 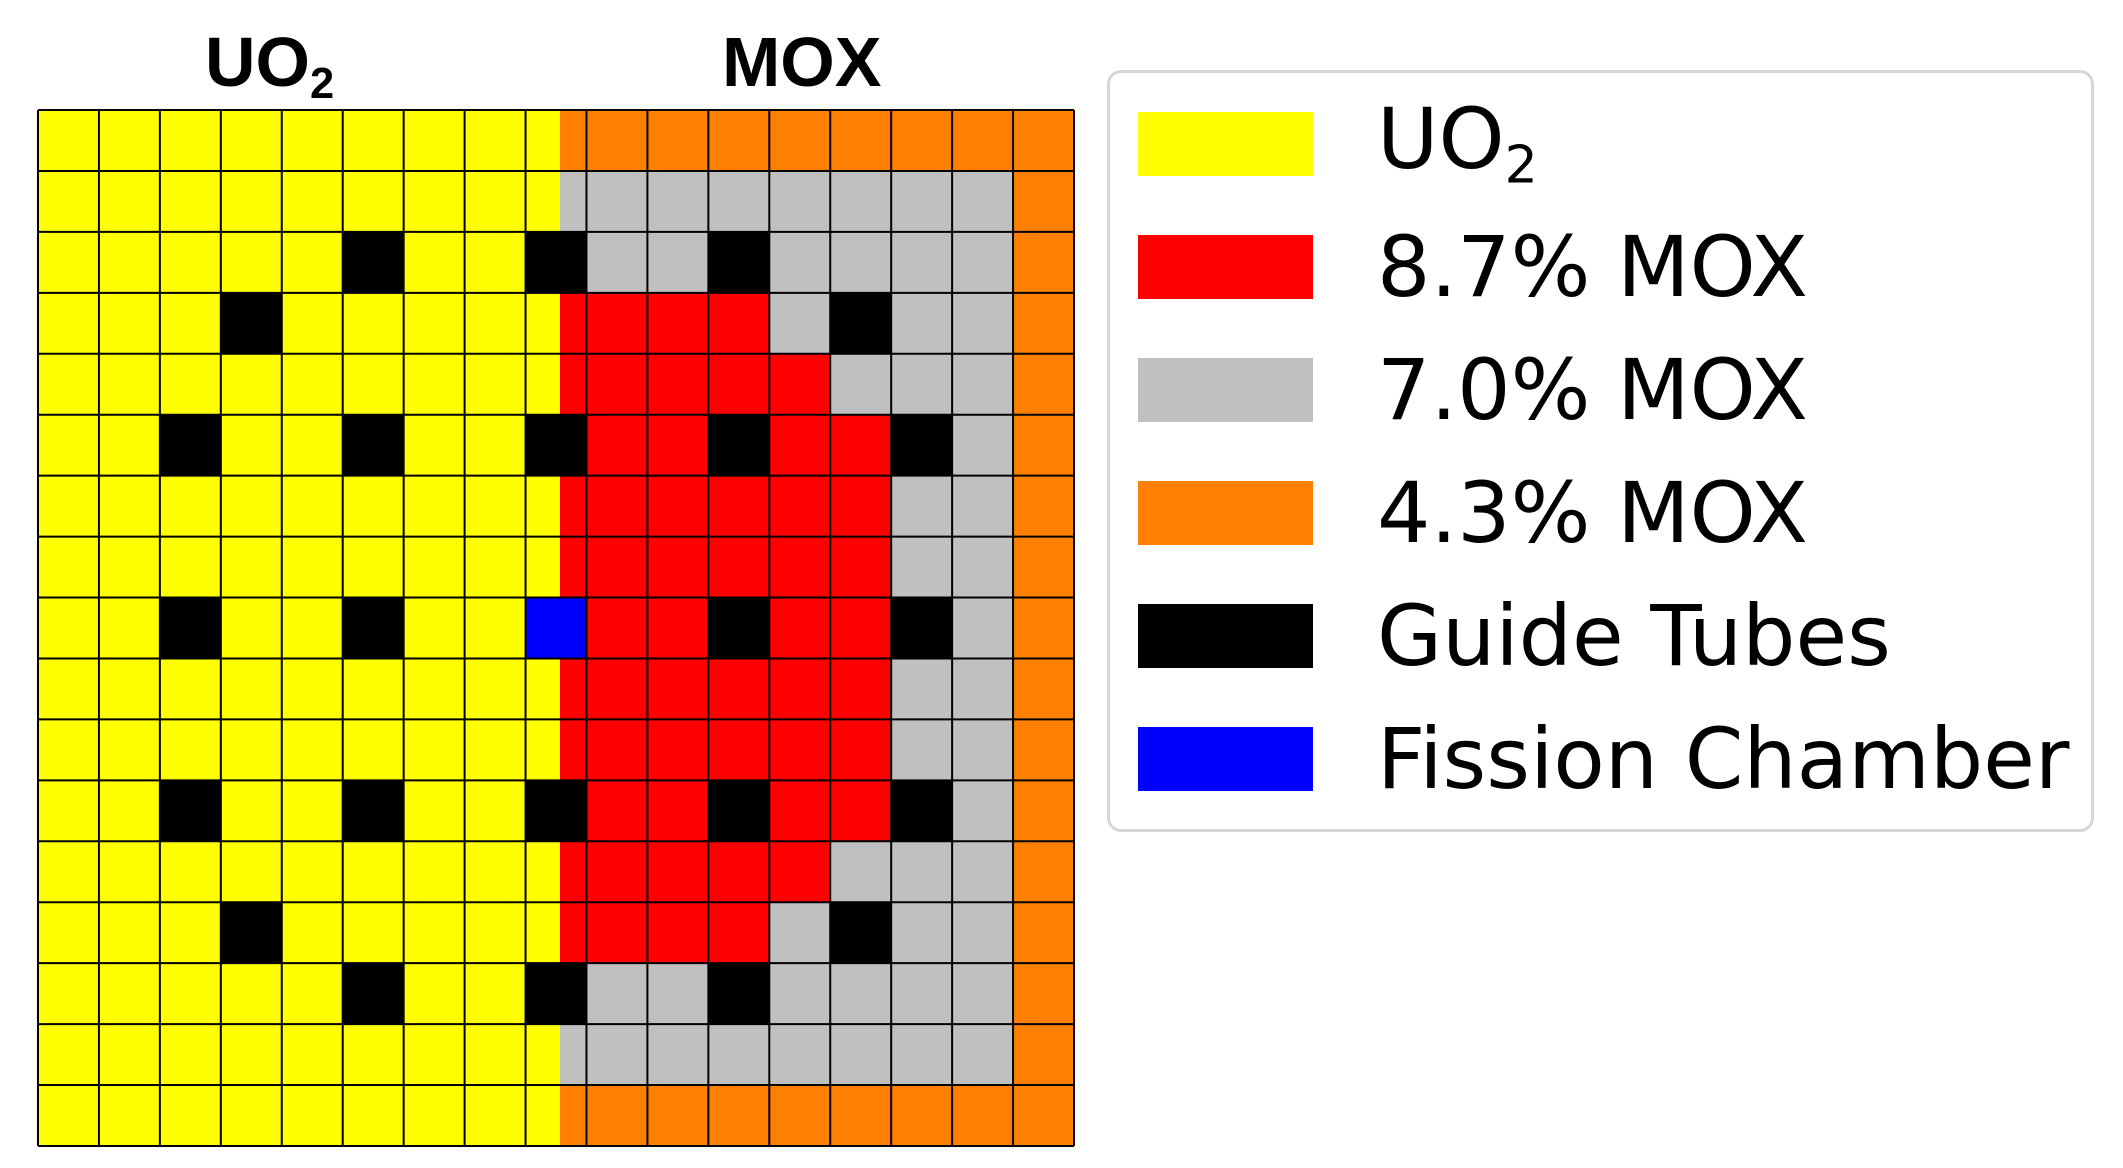 What do you see at coordinates (802, 62) in the screenshot?
I see `mox-header: MOX` at bounding box center [802, 62].